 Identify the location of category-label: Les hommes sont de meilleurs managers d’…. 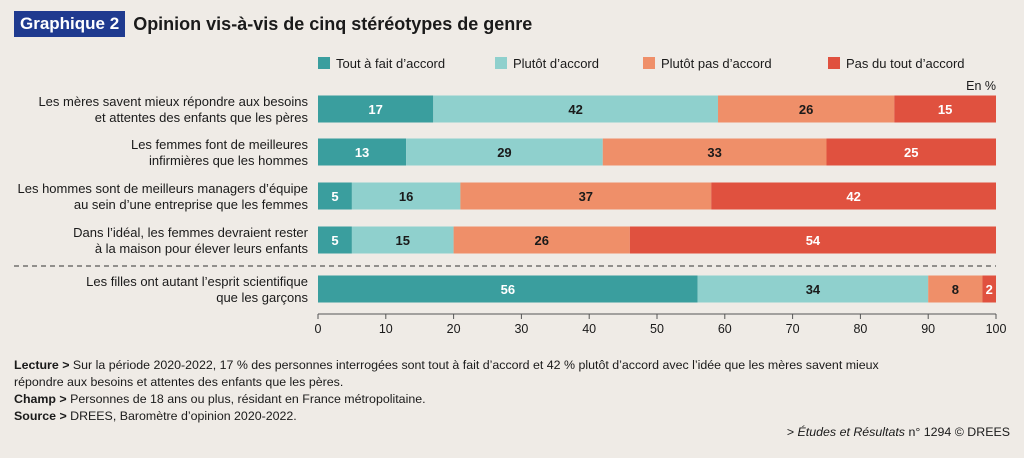
(163, 188).